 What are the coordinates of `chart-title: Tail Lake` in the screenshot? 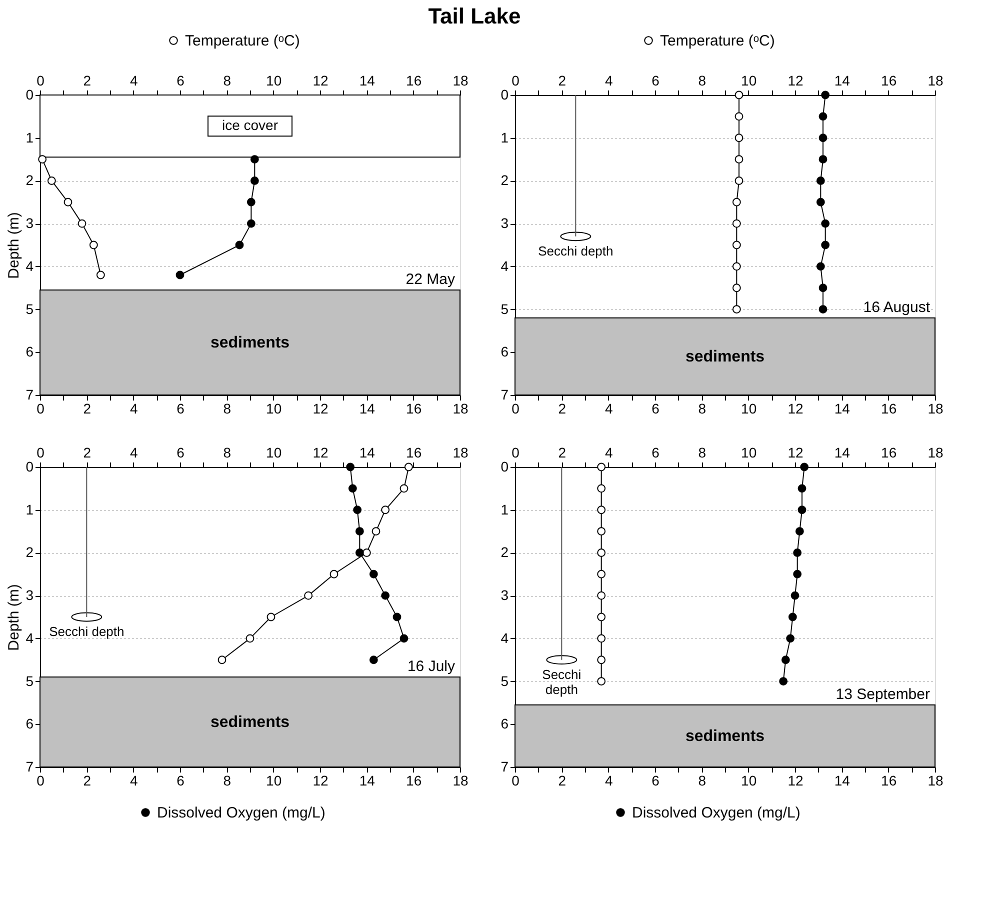 It's located at (474, 16).